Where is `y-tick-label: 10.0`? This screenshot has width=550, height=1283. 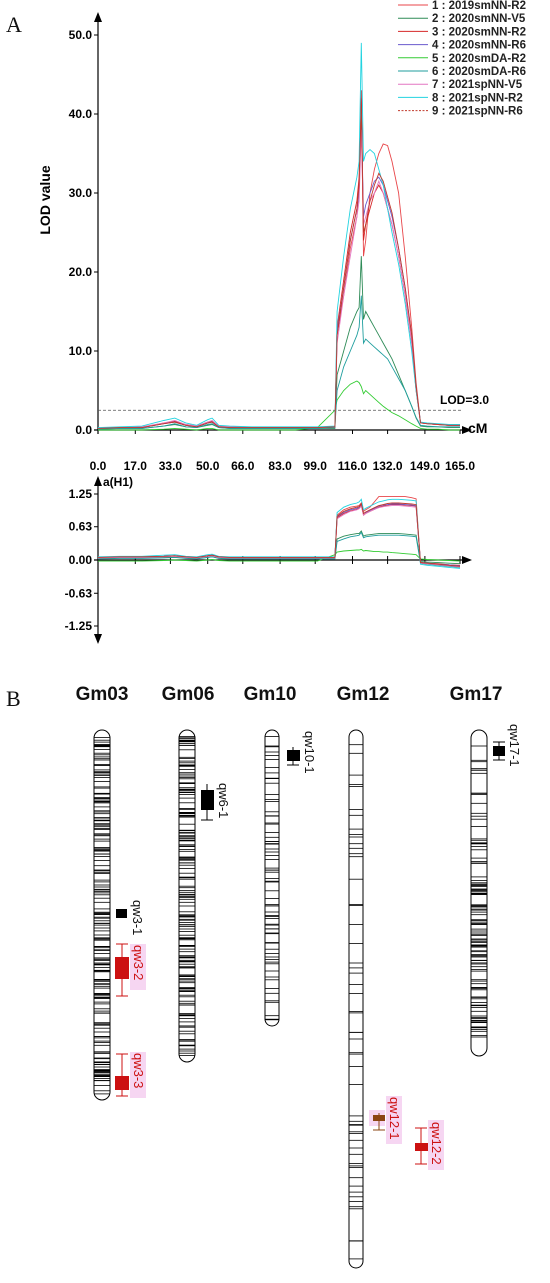
y-tick-label: 10.0 is located at coordinates (81, 351).